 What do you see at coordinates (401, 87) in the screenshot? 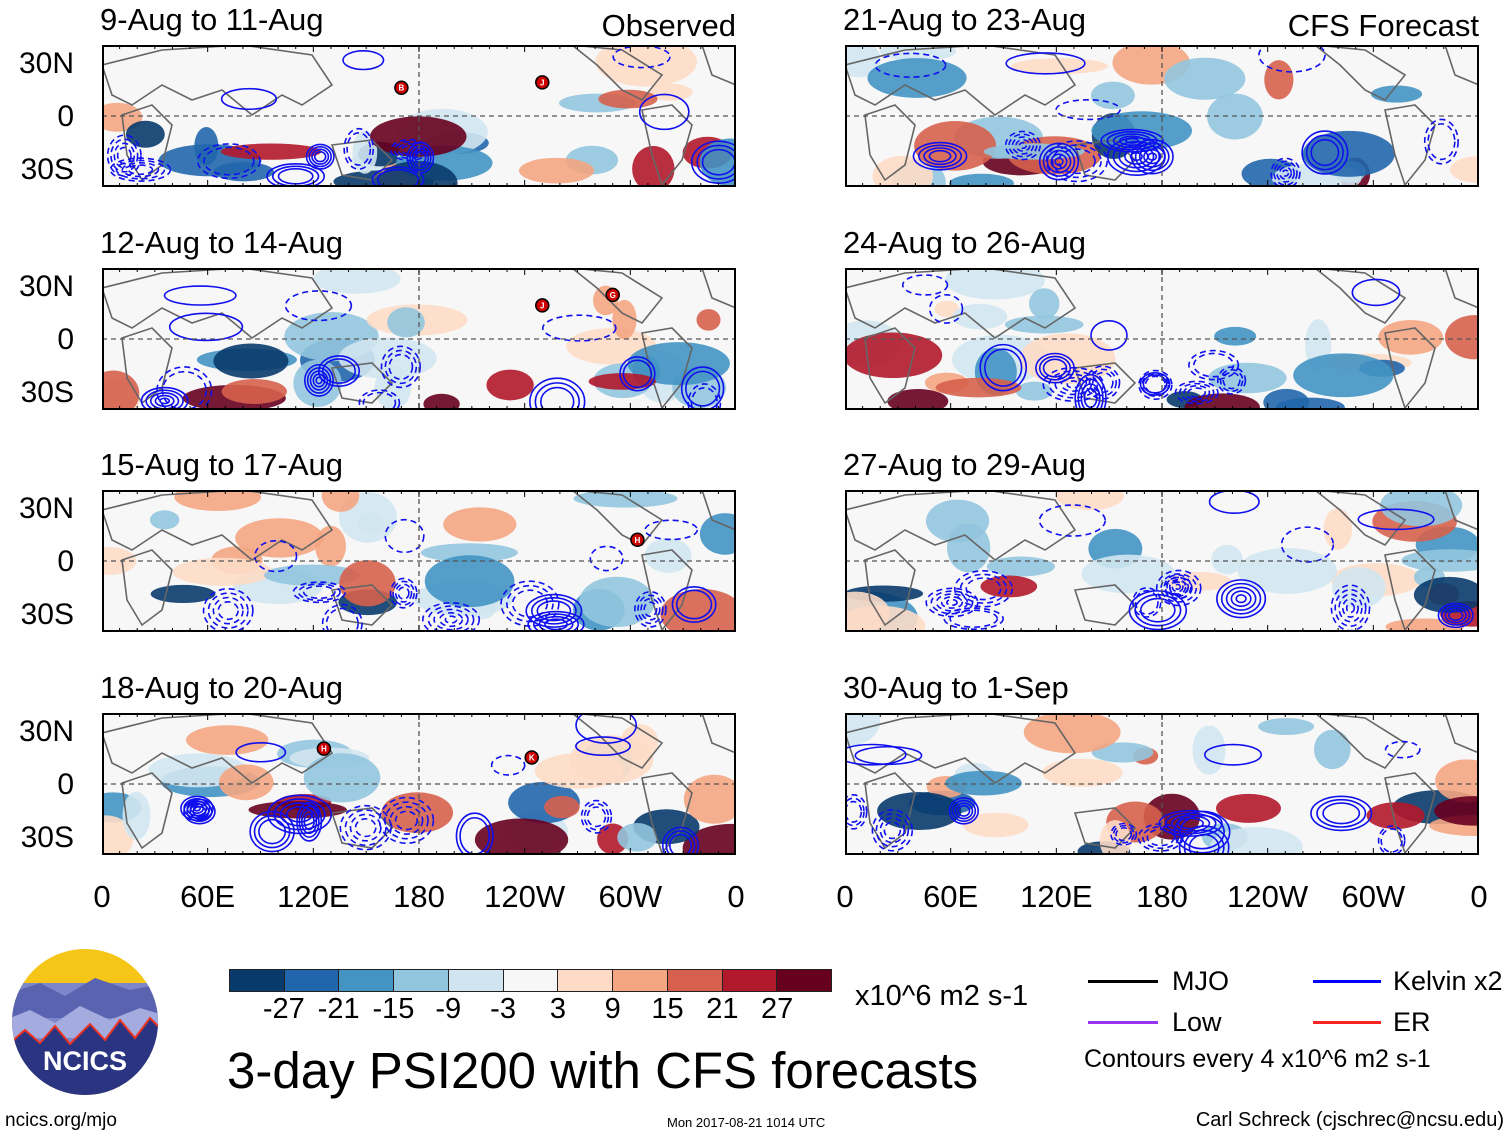
I see `storm-marker: B` at bounding box center [401, 87].